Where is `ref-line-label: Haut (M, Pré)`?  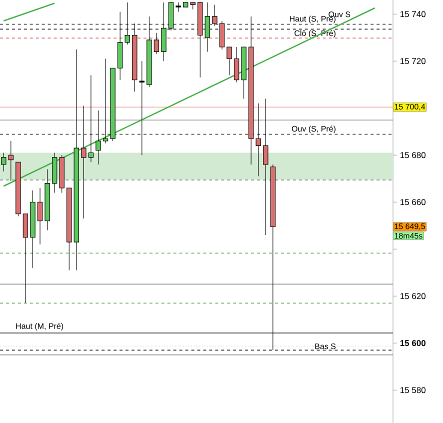
ref-line-label: Haut (M, Pré) is located at coordinates (40, 326).